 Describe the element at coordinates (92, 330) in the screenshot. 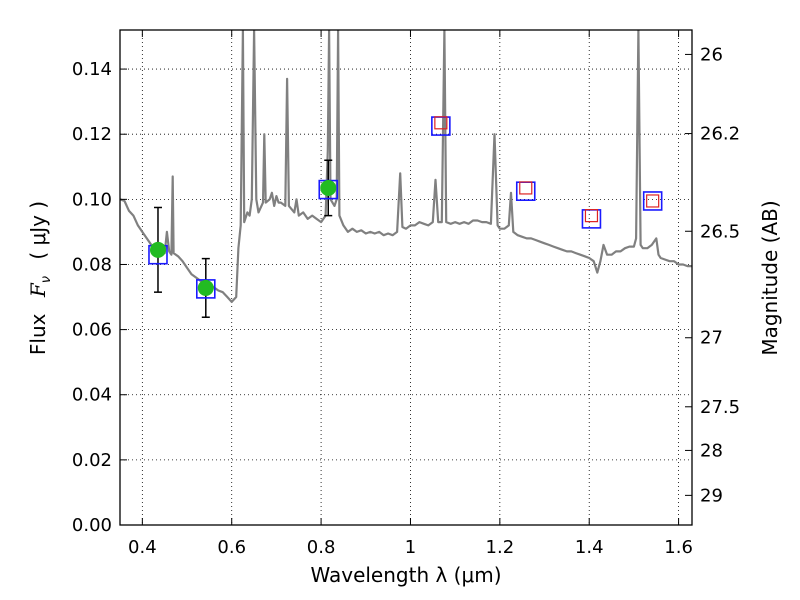

I see `y-tick-label: 0.06` at that location.